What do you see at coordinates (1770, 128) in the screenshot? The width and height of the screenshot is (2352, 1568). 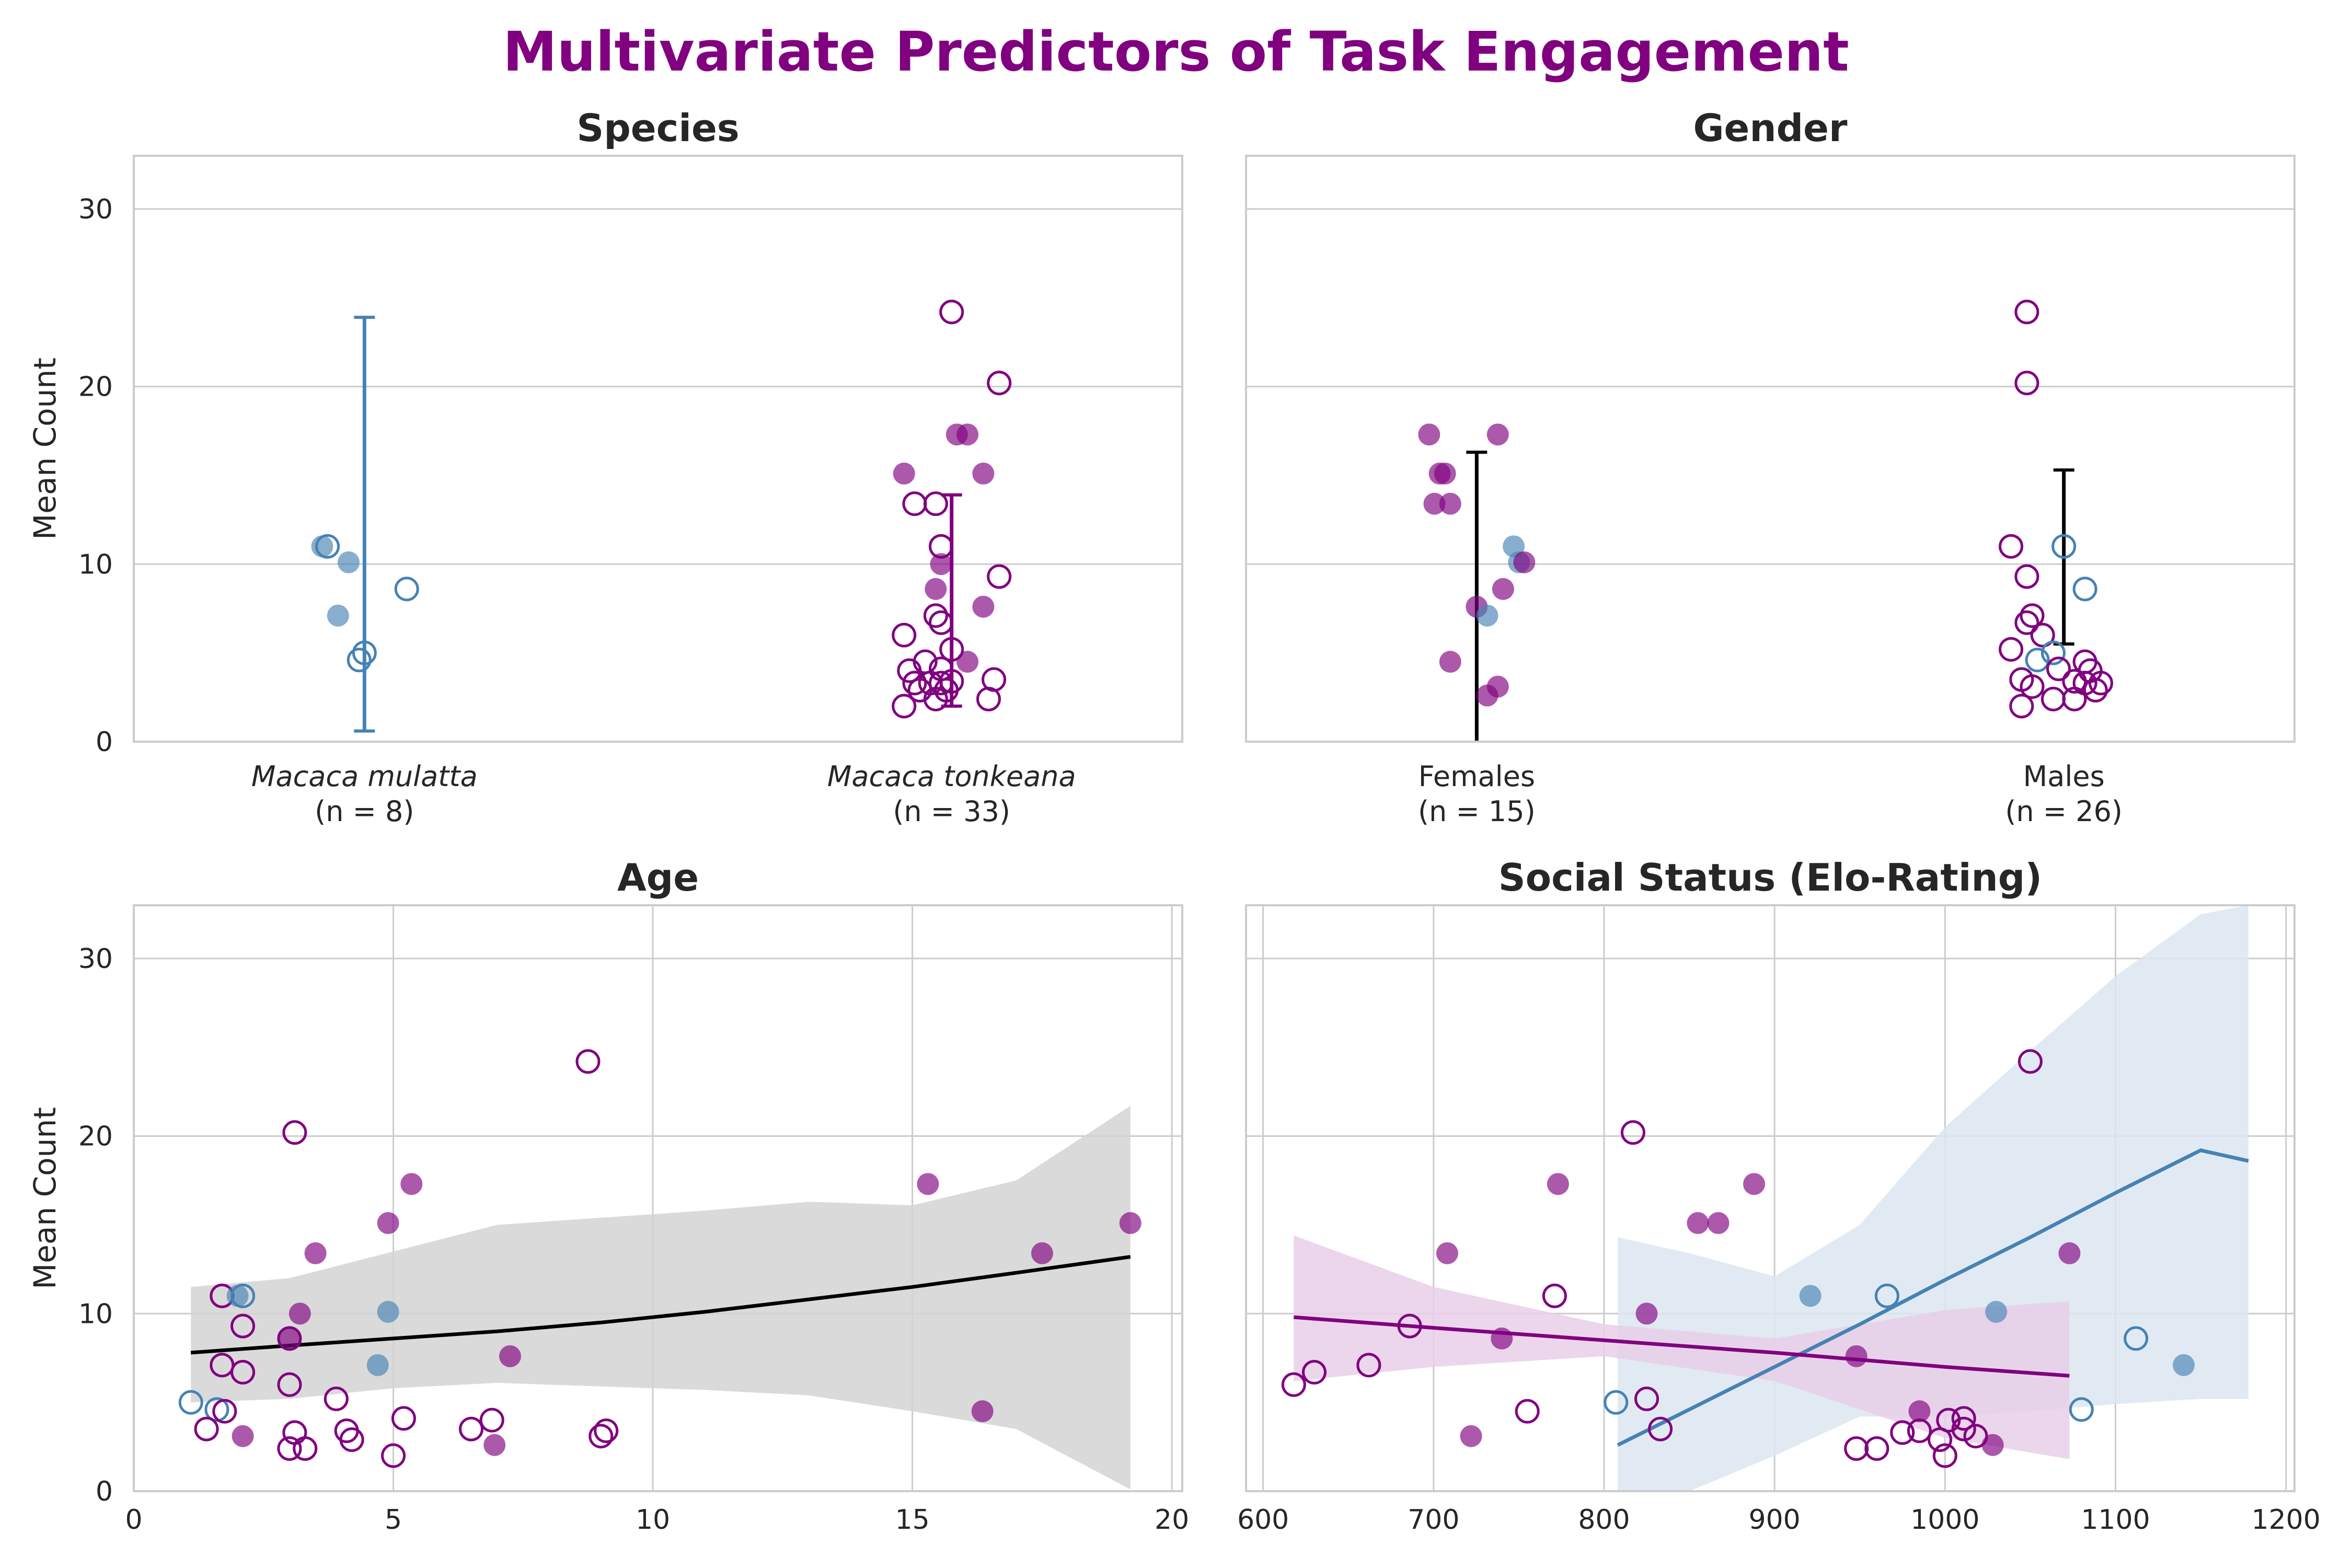 I see `panel-title: Gender` at bounding box center [1770, 128].